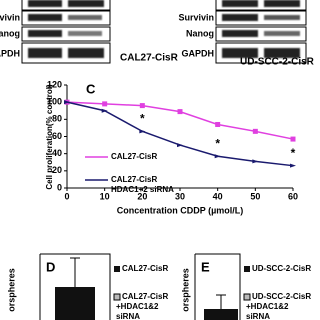  Describe the element at coordinates (59, 187) in the screenshot. I see `y-tick-label: 0` at that location.